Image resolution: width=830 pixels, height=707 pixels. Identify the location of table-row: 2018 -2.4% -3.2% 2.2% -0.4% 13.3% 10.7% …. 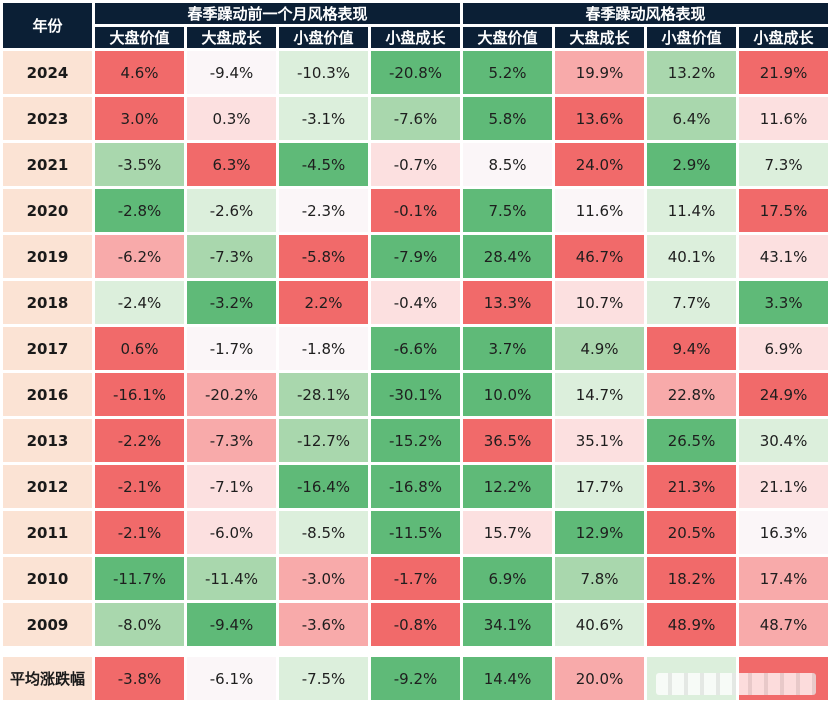
(416, 302).